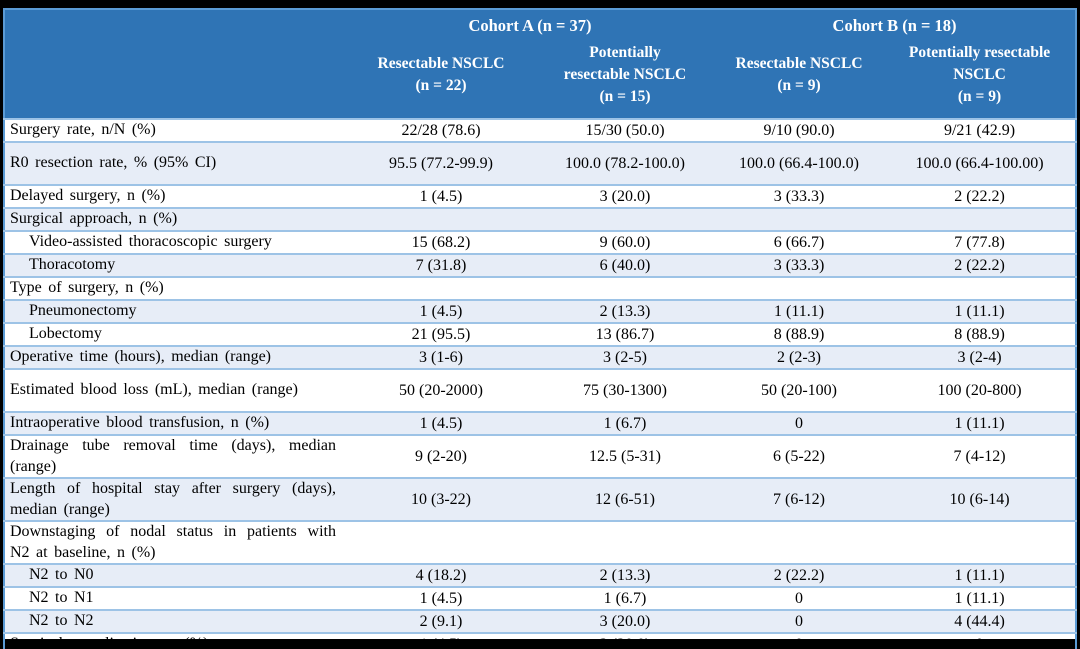 The height and width of the screenshot is (649, 1080). Describe the element at coordinates (175, 23) in the screenshot. I see `header-corner-cell` at that location.